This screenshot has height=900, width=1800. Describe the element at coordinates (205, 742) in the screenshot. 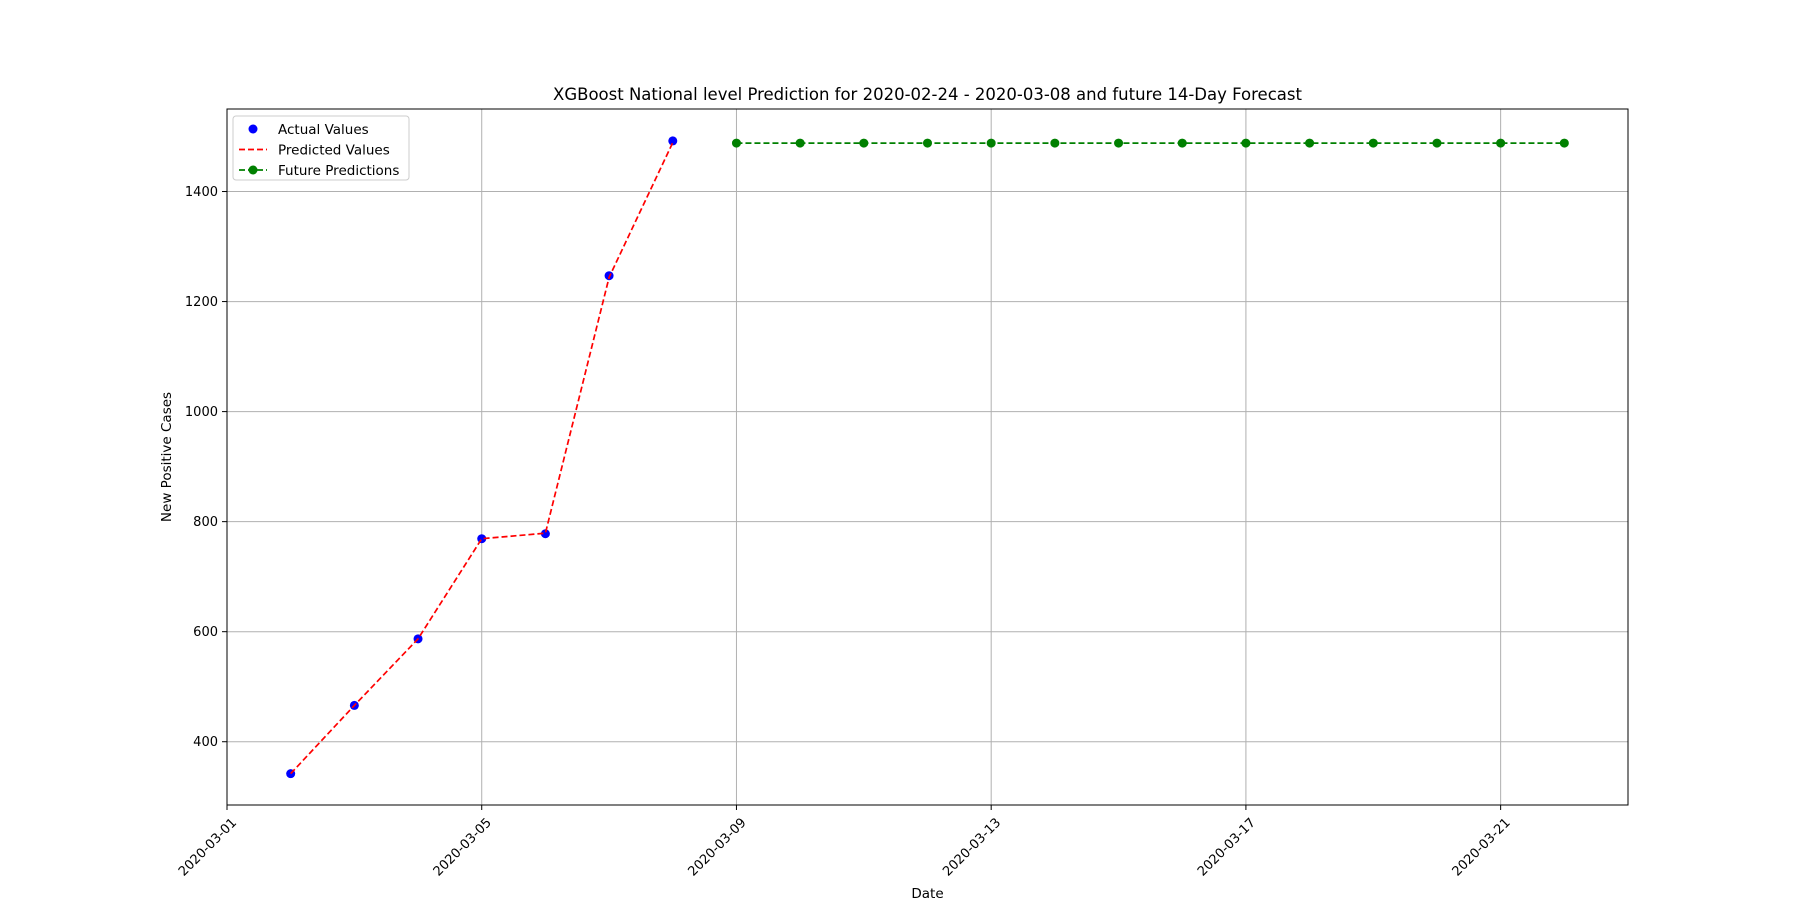

I see `y-tick-label: 400` at that location.